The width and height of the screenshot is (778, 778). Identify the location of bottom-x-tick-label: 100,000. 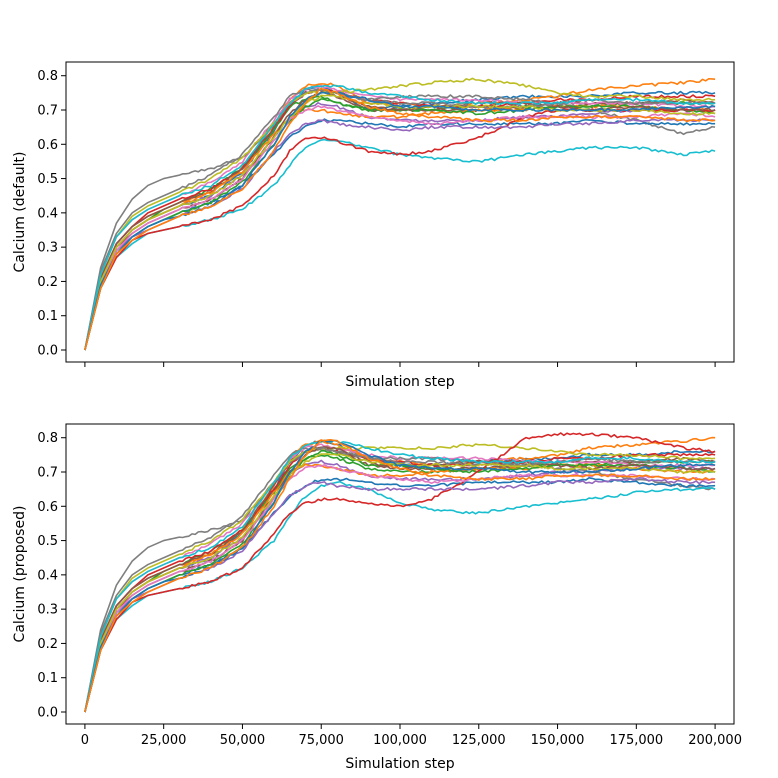
(400, 740).